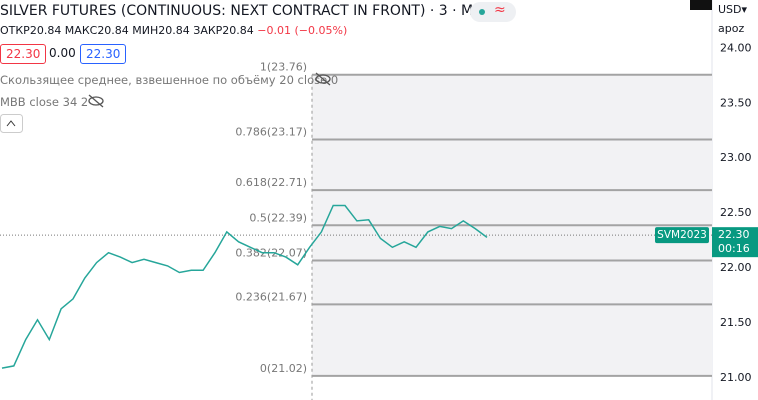 This screenshot has height=400, width=758. Describe the element at coordinates (271, 182) in the screenshot. I see `fib-label: 0.618(22.71)` at that location.